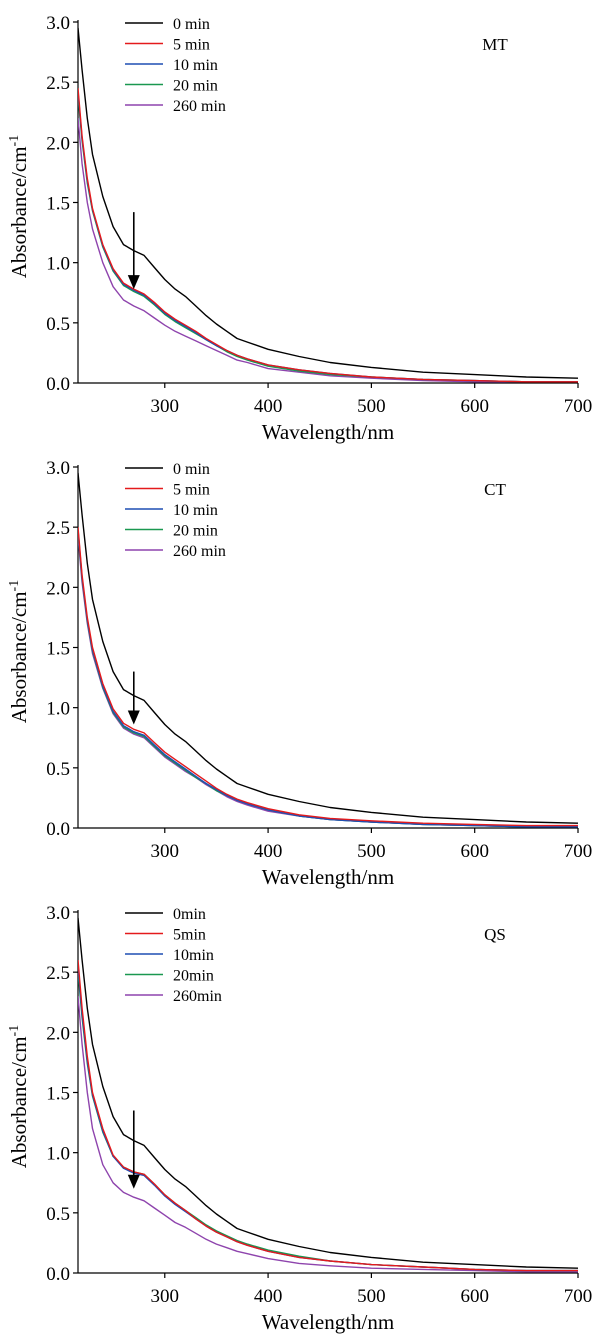  What do you see at coordinates (189, 914) in the screenshot?
I see `legend-label: 0min` at bounding box center [189, 914].